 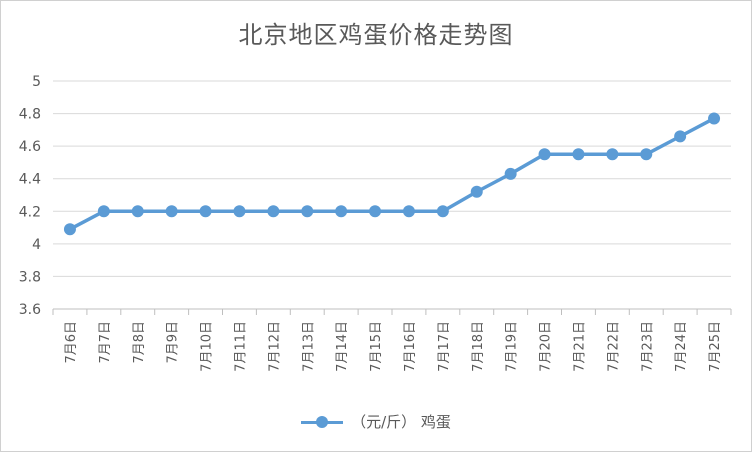 What do you see at coordinates (240, 346) in the screenshot?
I see `x-tick-label: 7月11日` at bounding box center [240, 346].